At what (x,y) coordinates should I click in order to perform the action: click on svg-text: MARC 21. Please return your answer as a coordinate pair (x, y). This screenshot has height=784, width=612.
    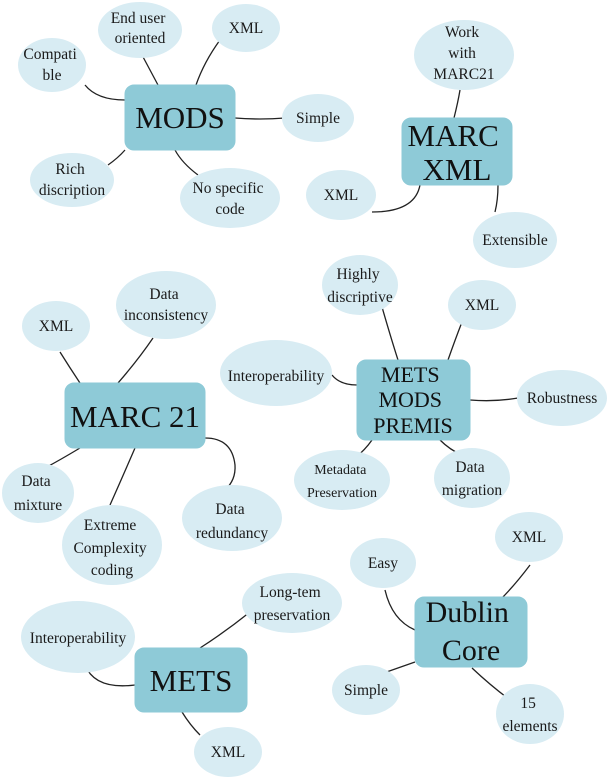
    Looking at the image, I should click on (135, 416).